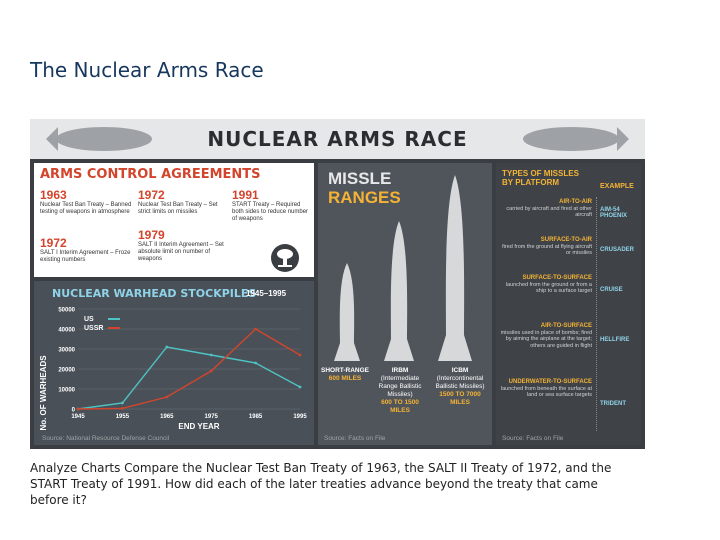  Describe the element at coordinates (78, 417) in the screenshot. I see `chart-x-tick: 1945` at that location.